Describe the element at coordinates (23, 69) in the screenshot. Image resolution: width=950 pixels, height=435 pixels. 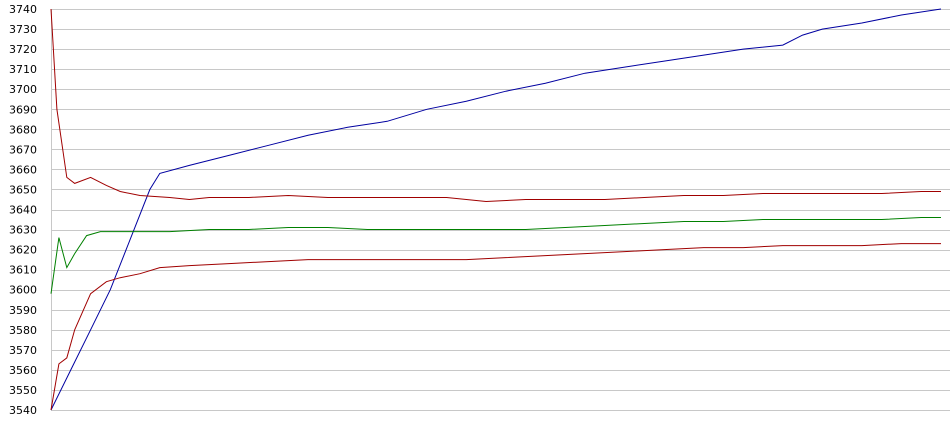
I see `y-tick-label-3710: 3710` at that location.